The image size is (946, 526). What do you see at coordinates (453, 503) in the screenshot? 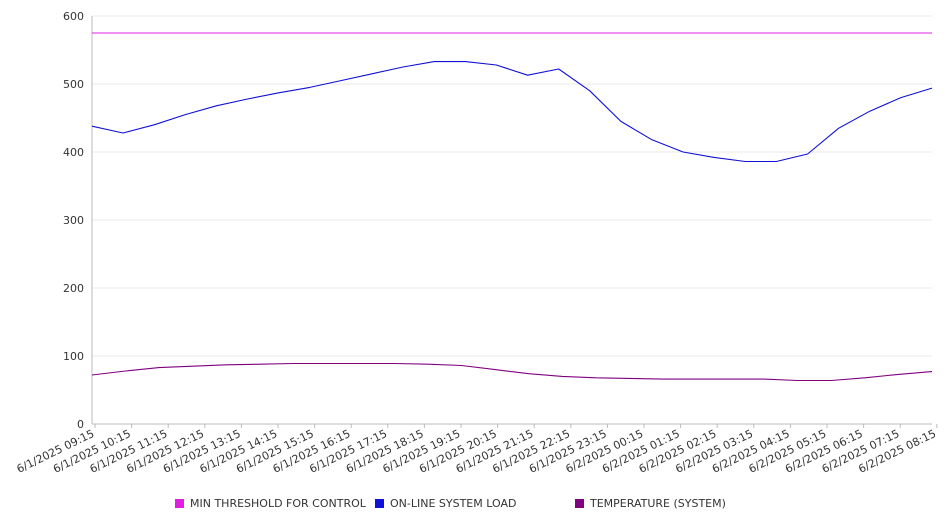
I see `legend-label-system-load: ON-LINE SYSTEM LOAD` at bounding box center [453, 503].